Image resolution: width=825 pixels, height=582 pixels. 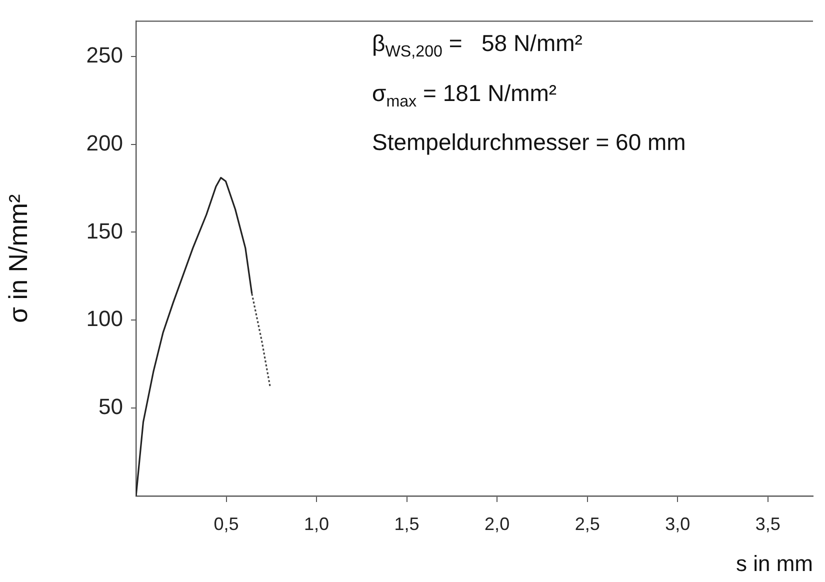 What do you see at coordinates (465, 96) in the screenshot?
I see `annotation: σ$_{max}$ = 181 N/mm²` at bounding box center [465, 96].